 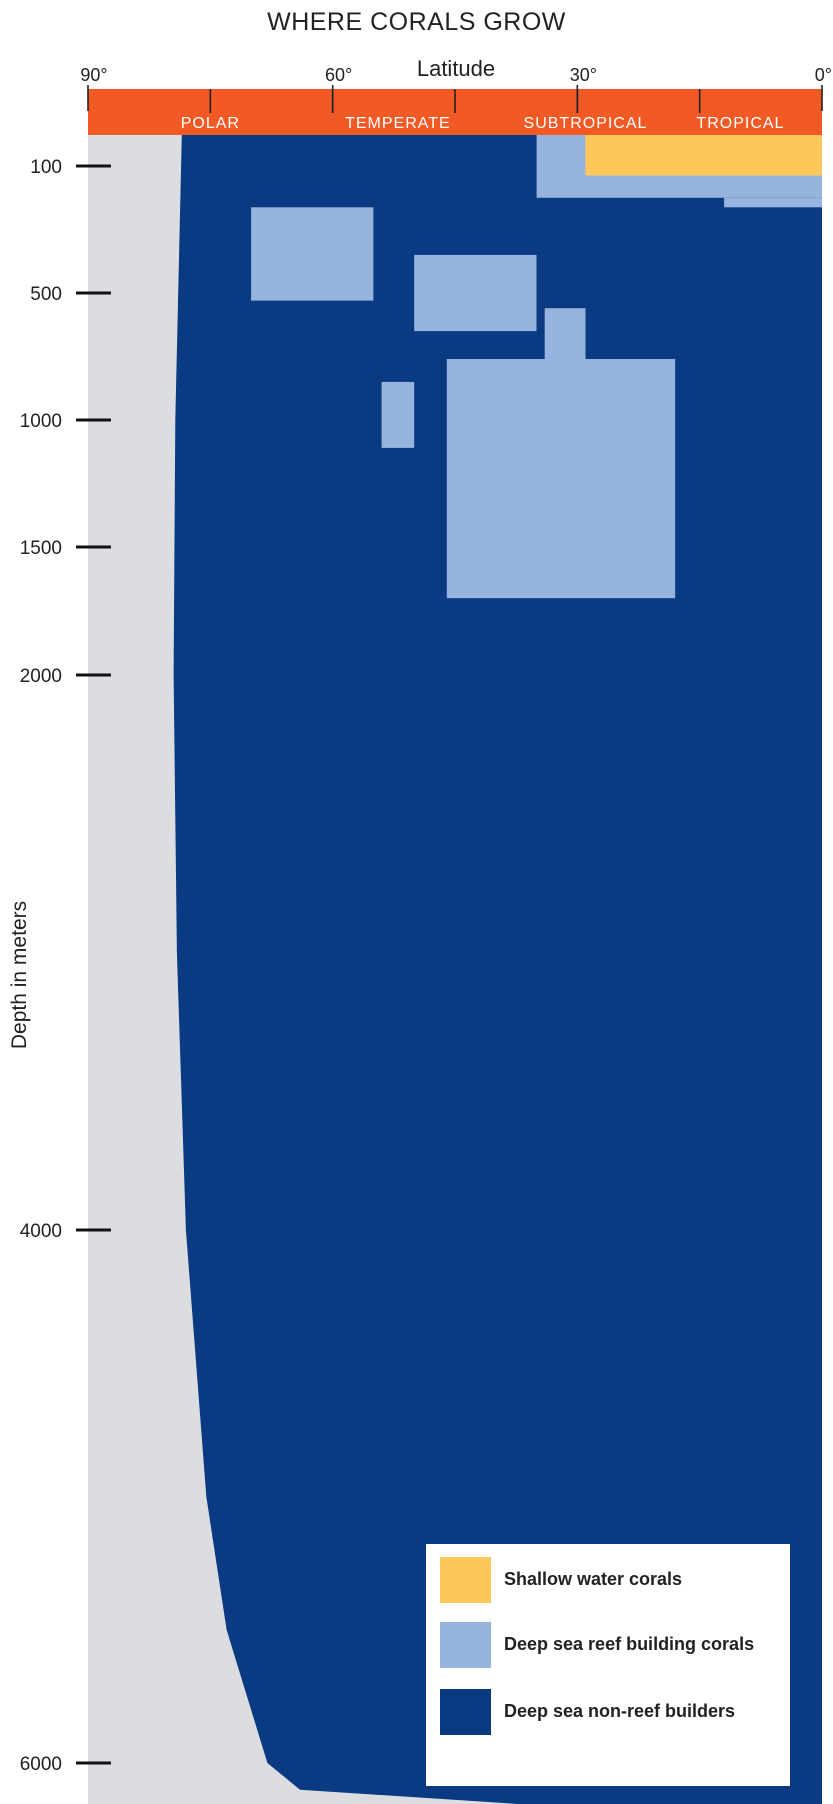 What do you see at coordinates (465, 1580) in the screenshot?
I see `legend-swatch-shallow` at bounding box center [465, 1580].